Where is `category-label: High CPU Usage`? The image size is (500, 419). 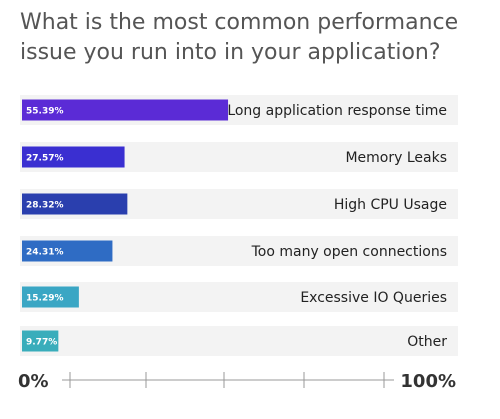
category-label: High CPU Usage is located at coordinates (390, 205).